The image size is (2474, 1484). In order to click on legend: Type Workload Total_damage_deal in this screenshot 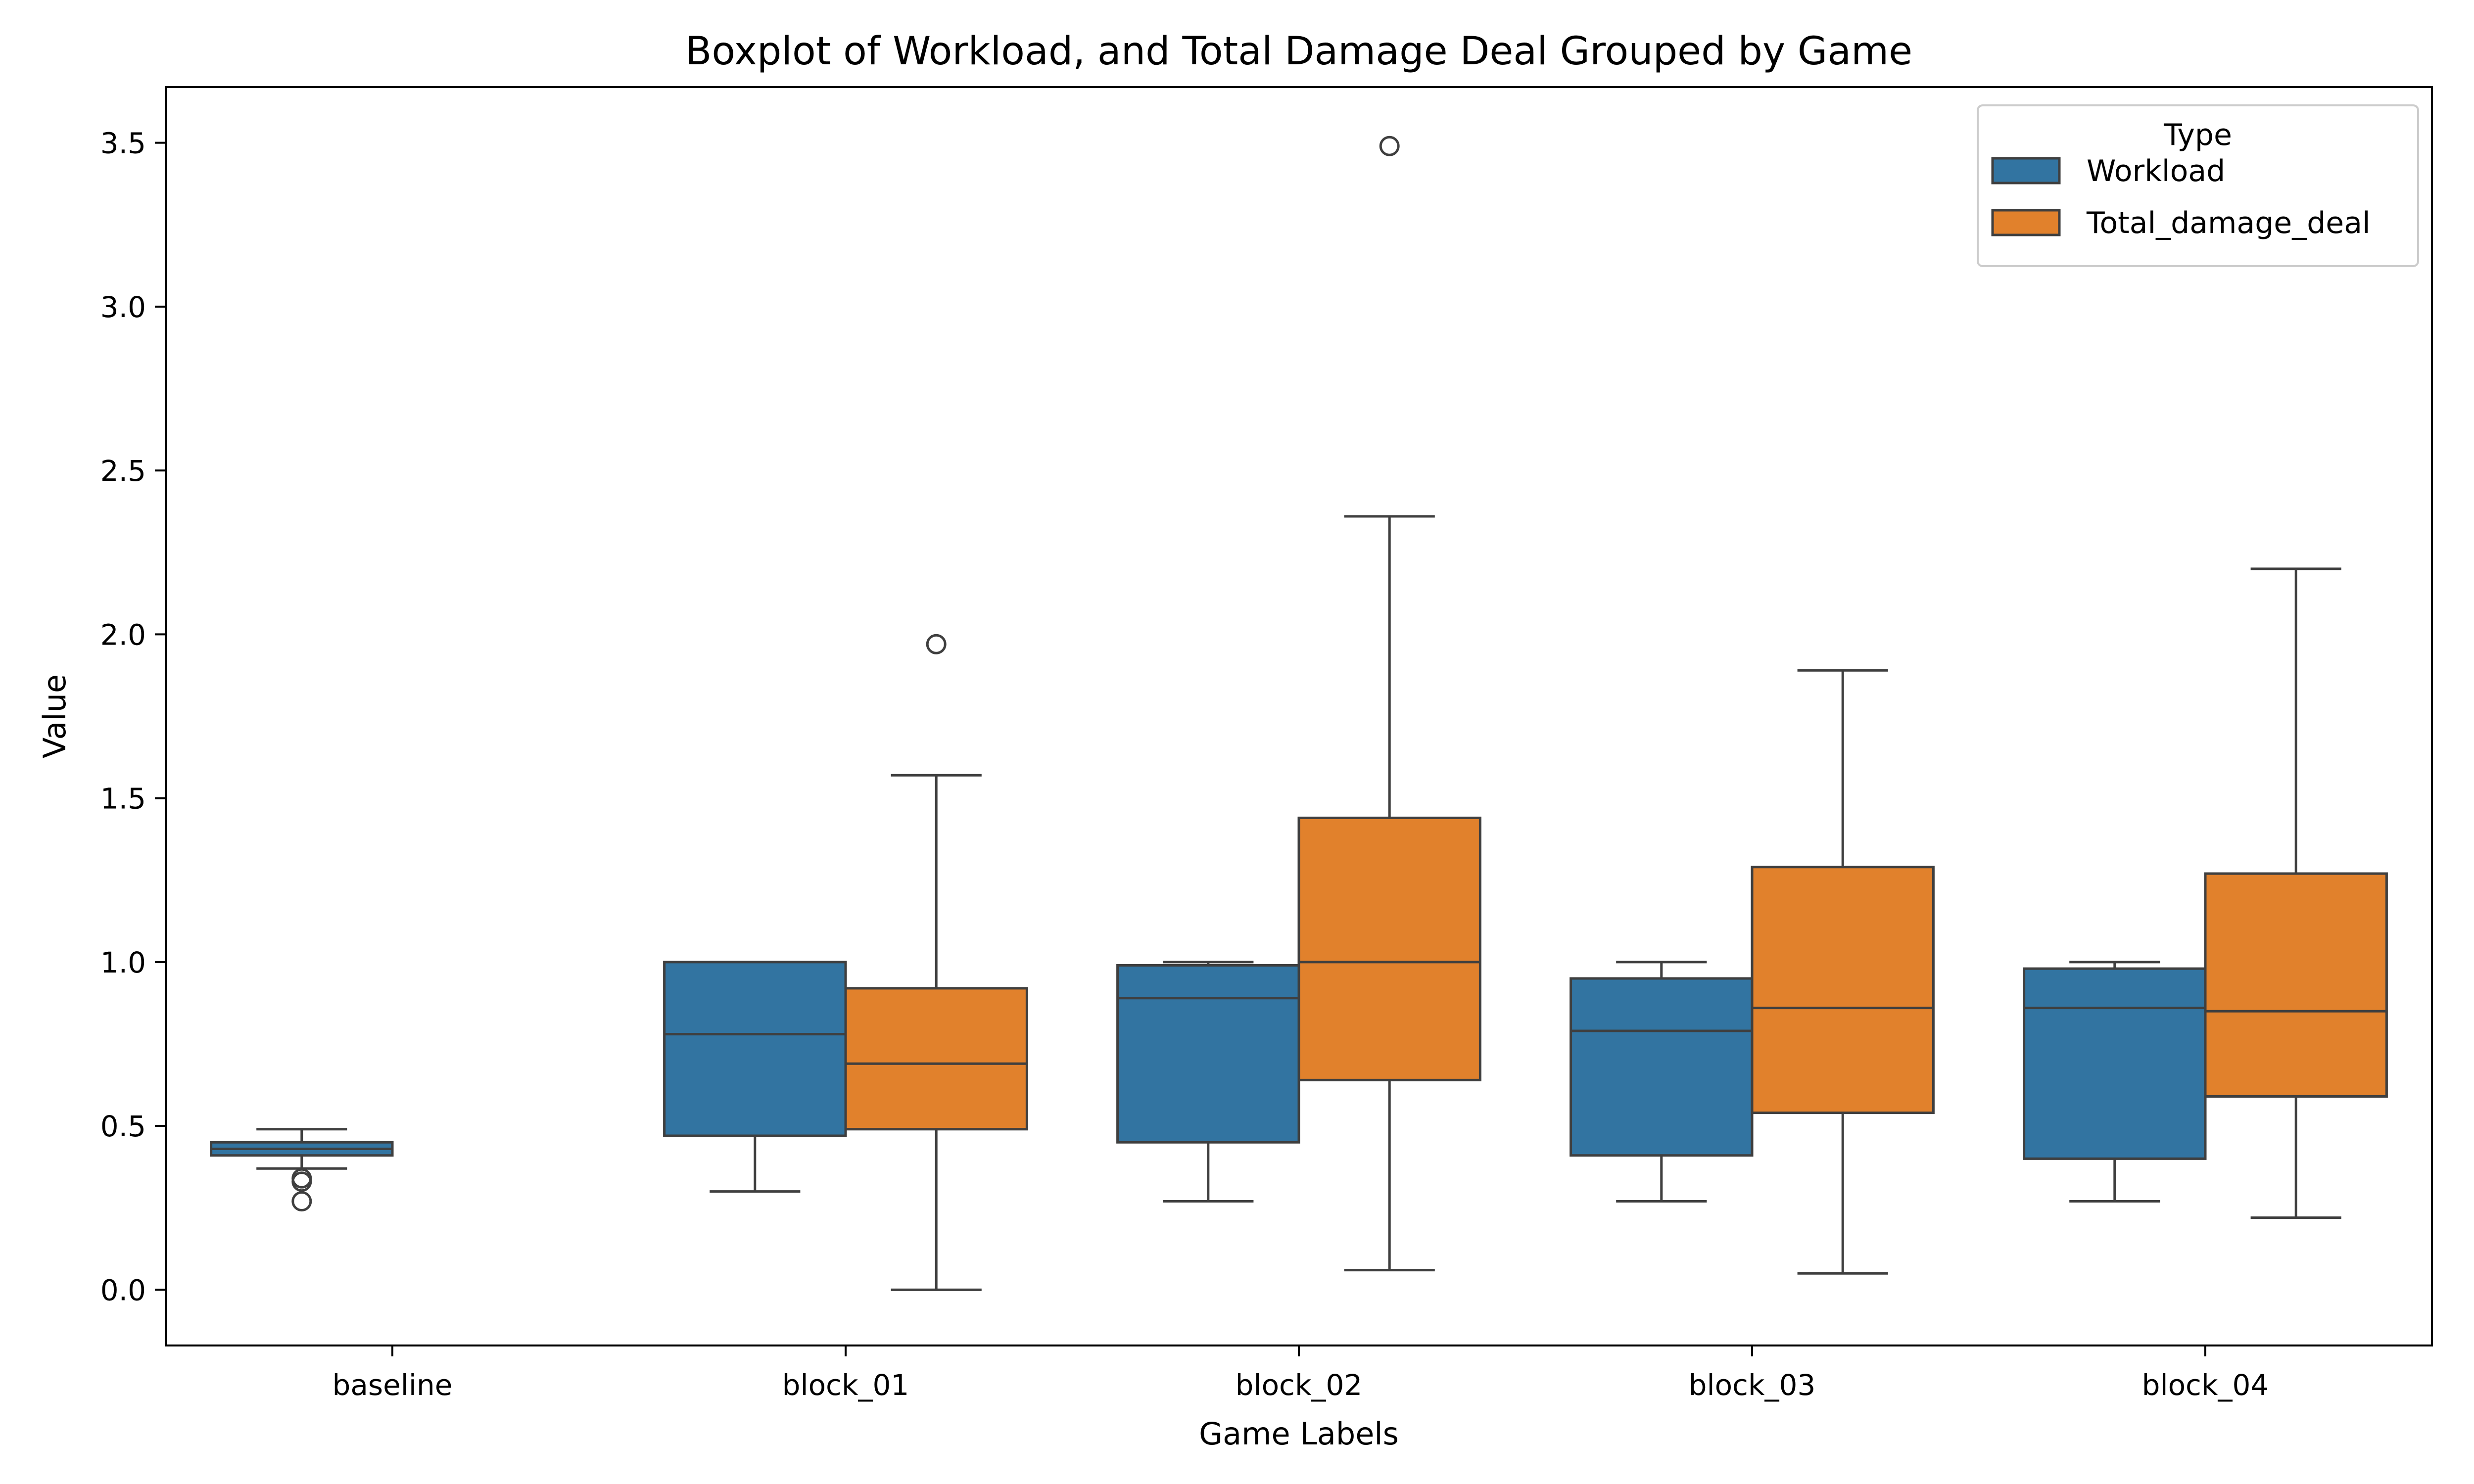, I will do `click(2198, 185)`.